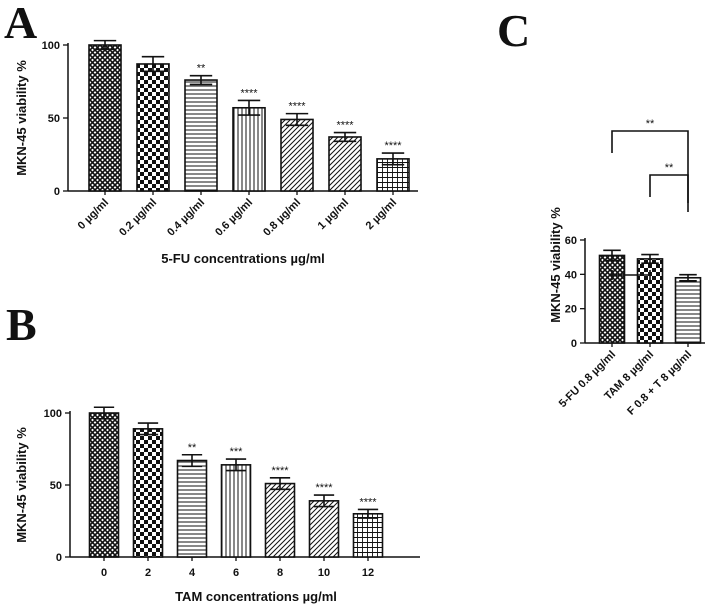  Describe the element at coordinates (20, 24) in the screenshot. I see `panel-letter-a: A` at that location.